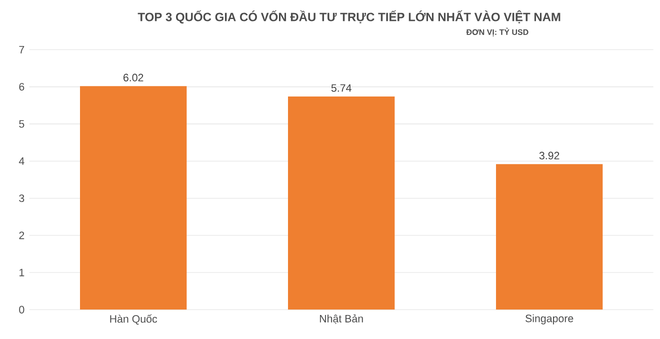 This screenshot has width=660, height=339. I want to click on y-tick-label: 2, so click(21, 236).